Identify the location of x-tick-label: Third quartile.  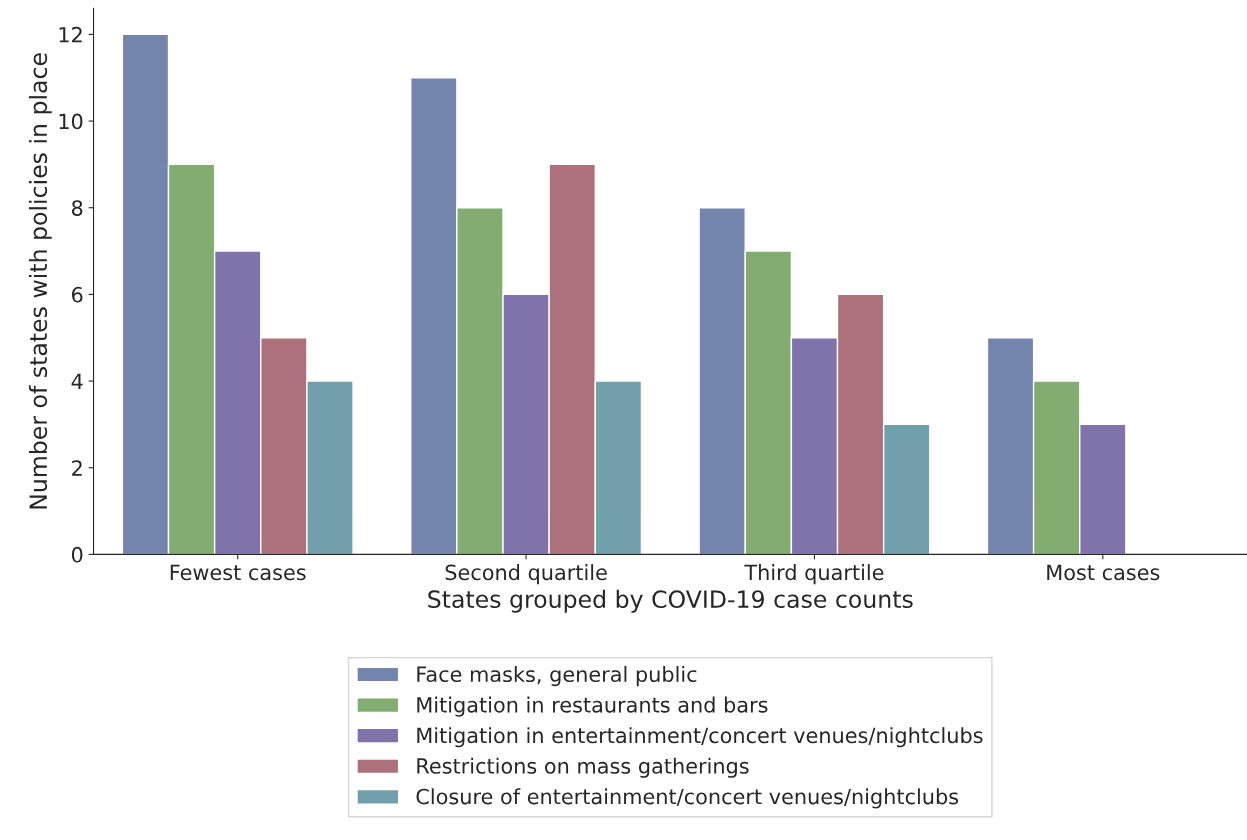
(814, 574).